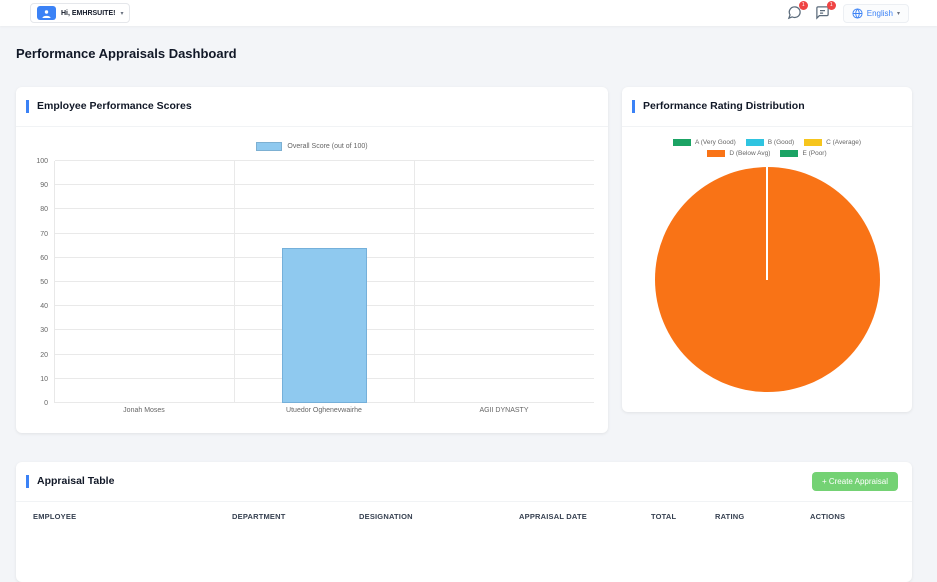 Image resolution: width=937 pixels, height=582 pixels. Describe the element at coordinates (803, 5) in the screenshot. I see `chat-badge: 1` at that location.